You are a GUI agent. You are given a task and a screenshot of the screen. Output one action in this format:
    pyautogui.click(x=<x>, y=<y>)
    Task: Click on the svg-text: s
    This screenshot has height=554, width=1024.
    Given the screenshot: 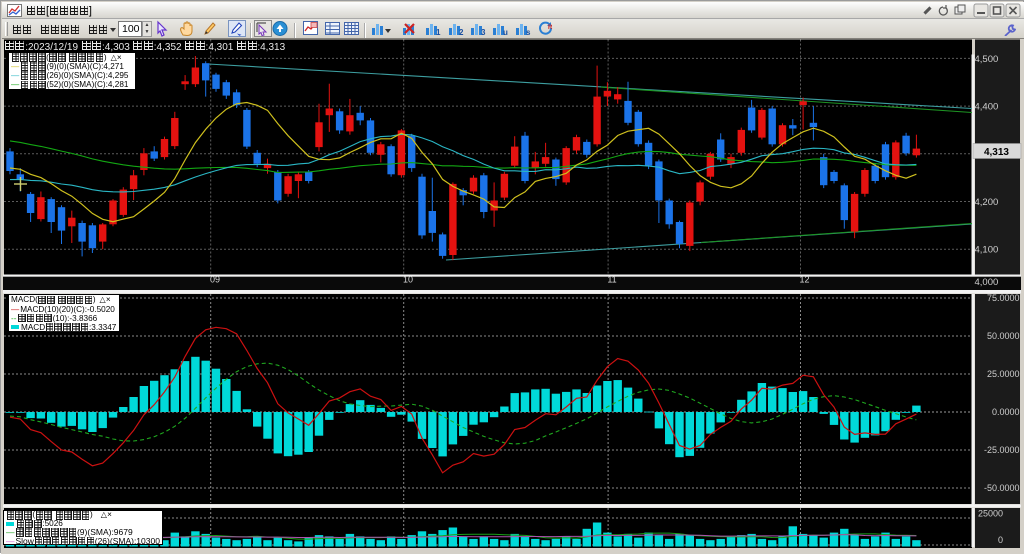 What is the action you would take?
    pyautogui.click(x=528, y=32)
    